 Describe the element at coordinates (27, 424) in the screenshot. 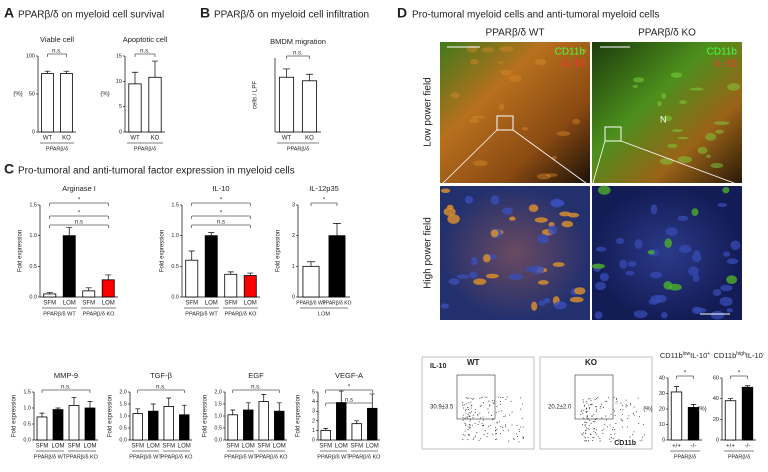

I see `y-tick-label: 0.5` at that location.